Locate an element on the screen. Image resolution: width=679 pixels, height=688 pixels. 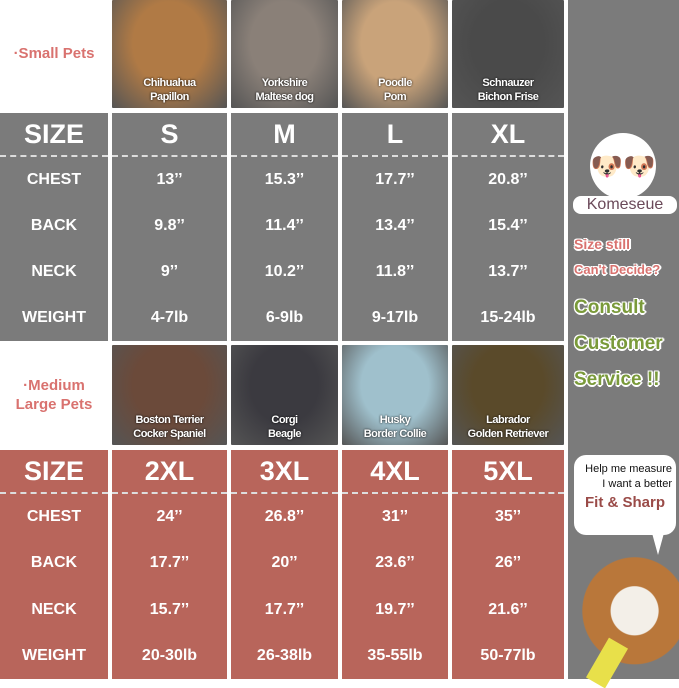
size-still-text: Size still is located at coordinates (602, 244).